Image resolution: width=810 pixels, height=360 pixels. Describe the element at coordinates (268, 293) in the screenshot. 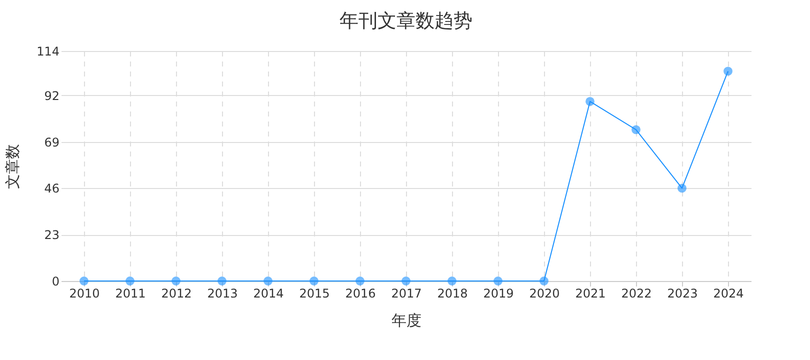

I see `x-tick-label: 2014` at that location.